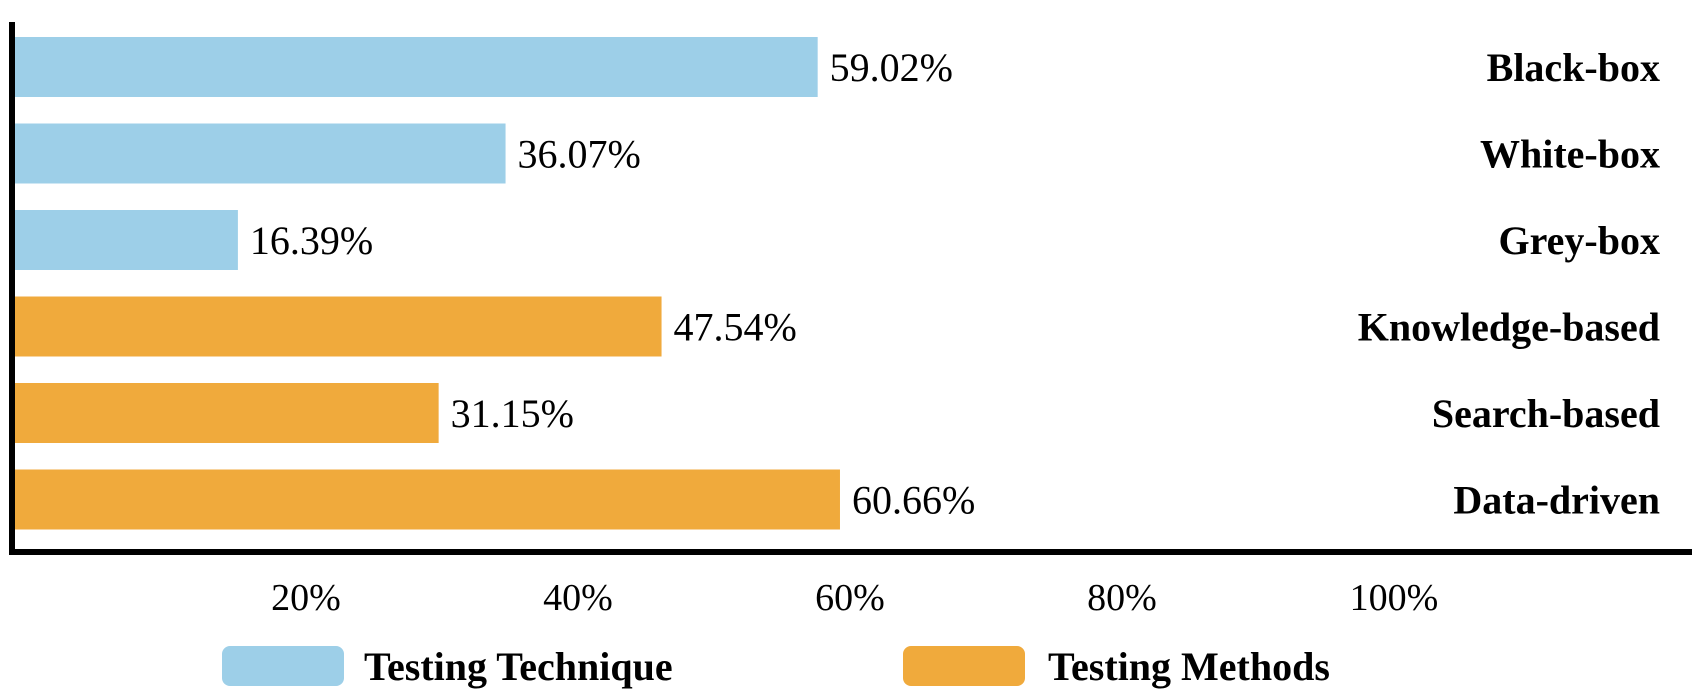  Describe the element at coordinates (850, 598) in the screenshot. I see `x-tick-label: 60%` at that location.